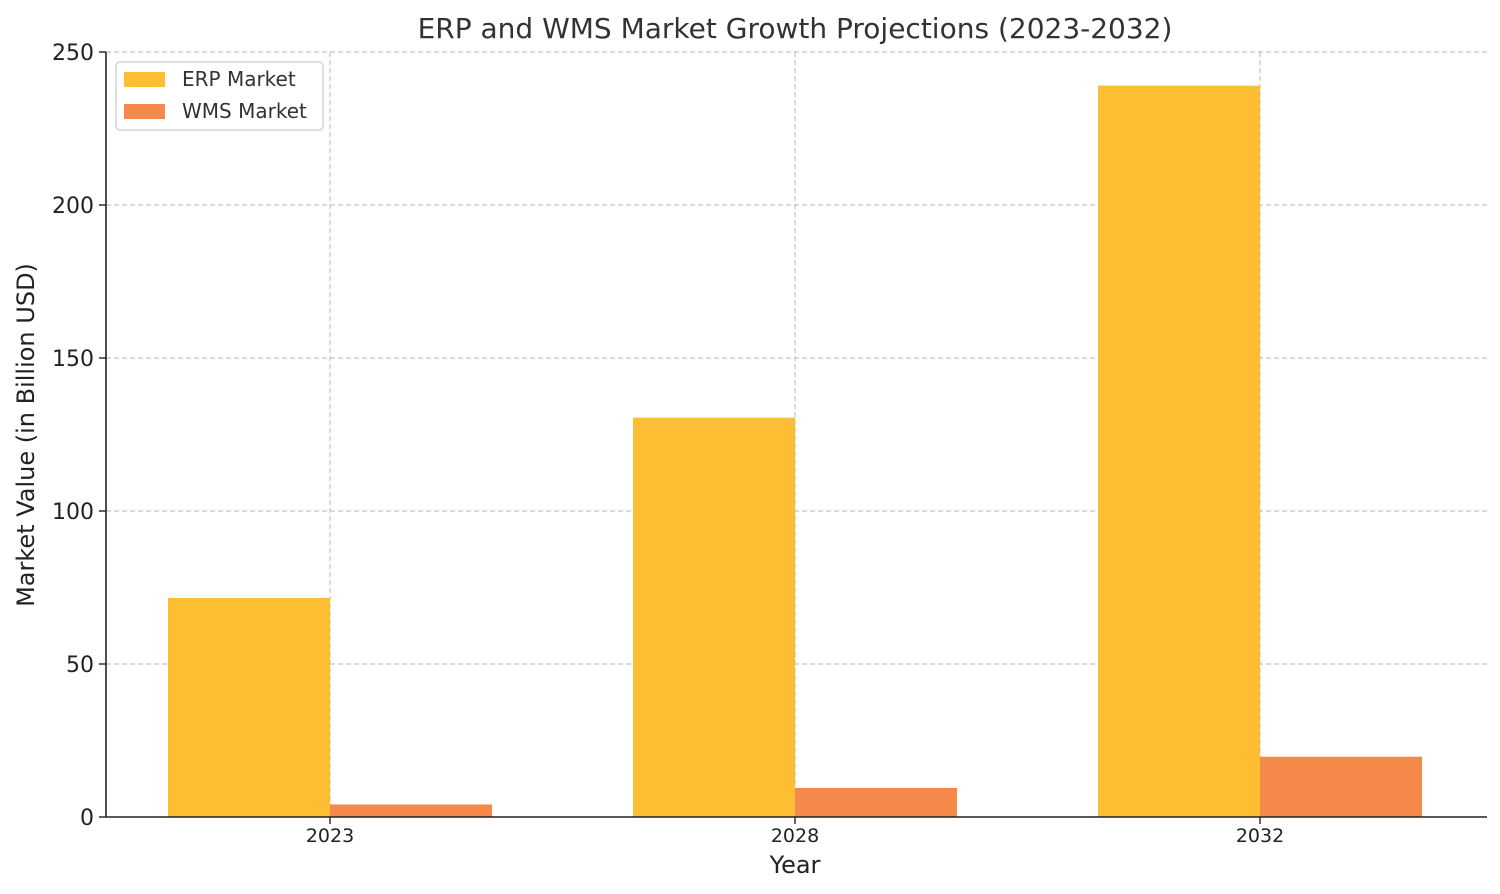  I want to click on erp-bar-2032, so click(1179, 451).